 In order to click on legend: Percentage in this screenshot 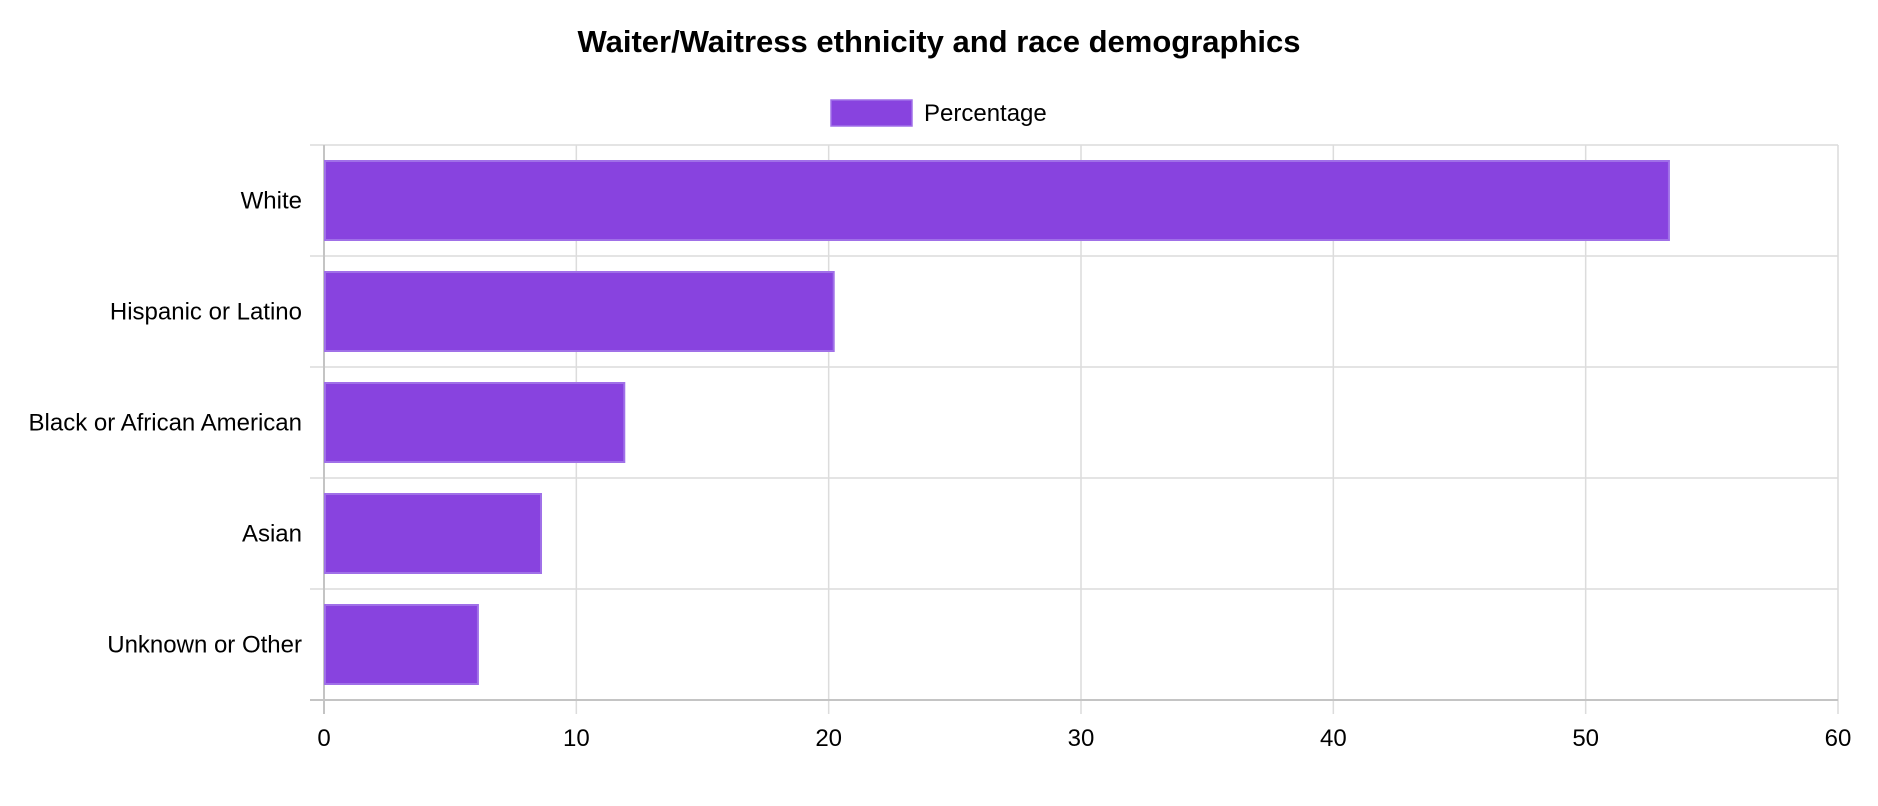, I will do `click(938, 113)`.